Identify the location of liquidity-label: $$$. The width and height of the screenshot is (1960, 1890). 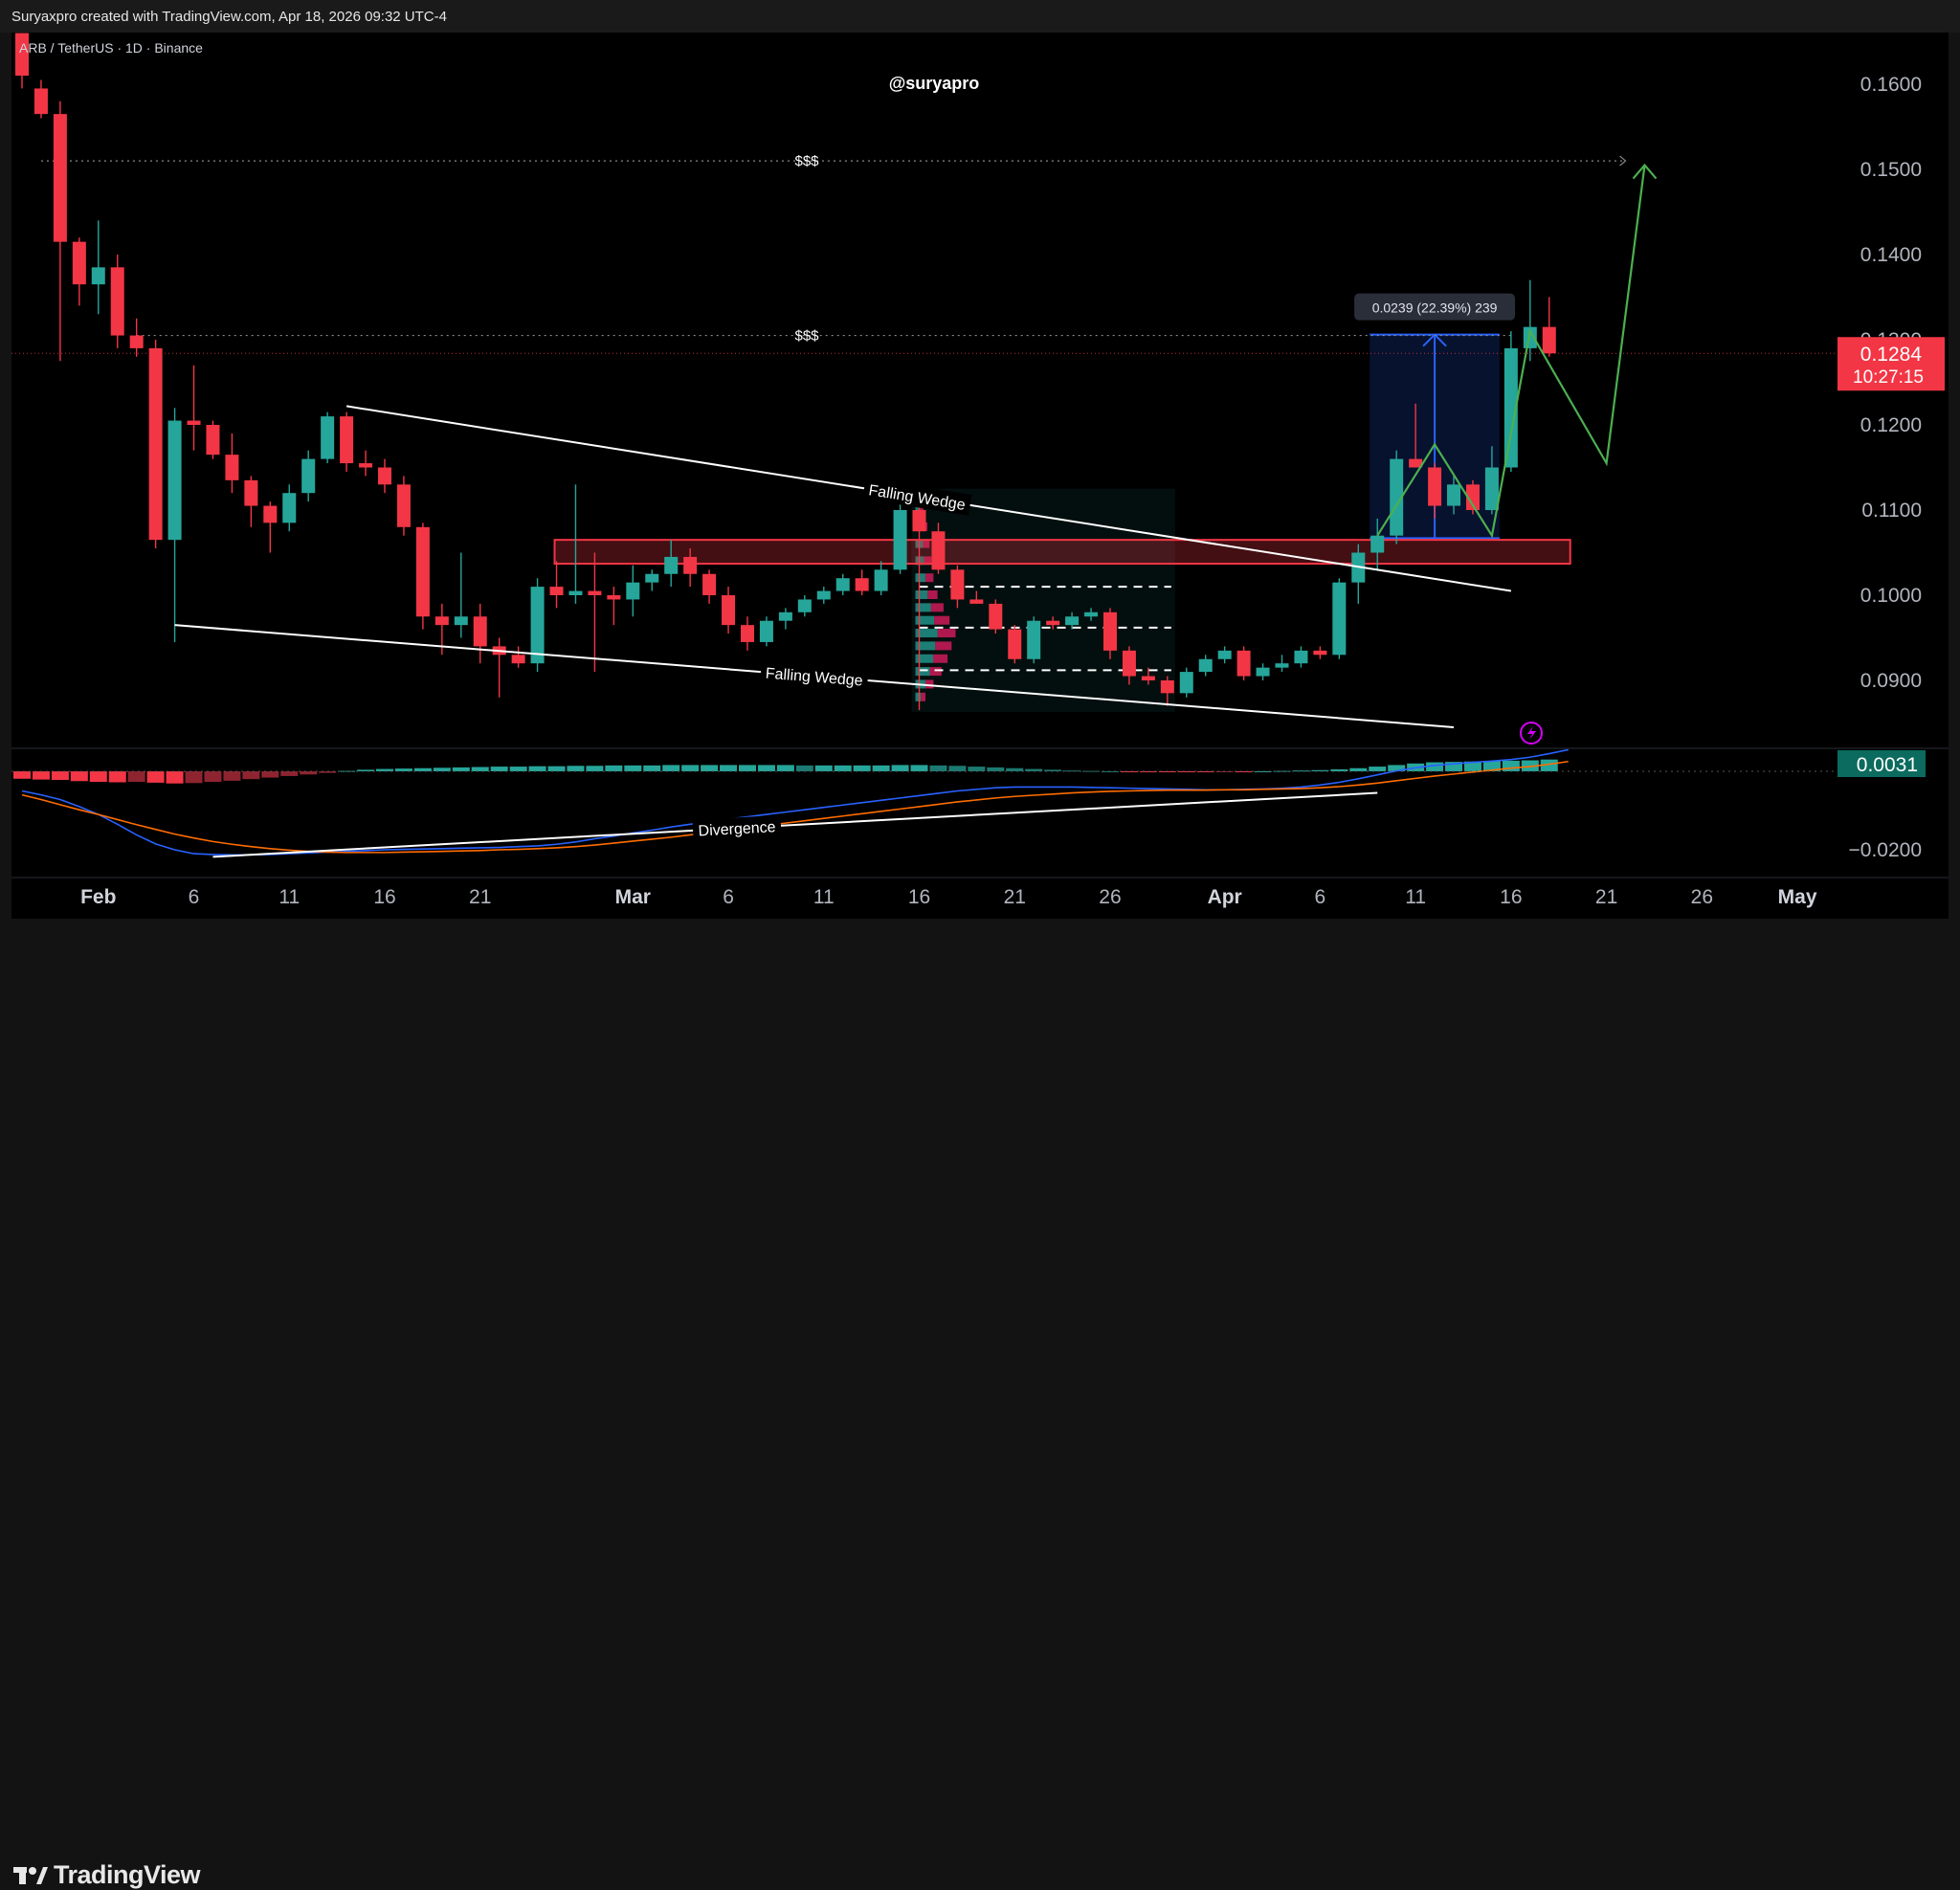
(806, 336).